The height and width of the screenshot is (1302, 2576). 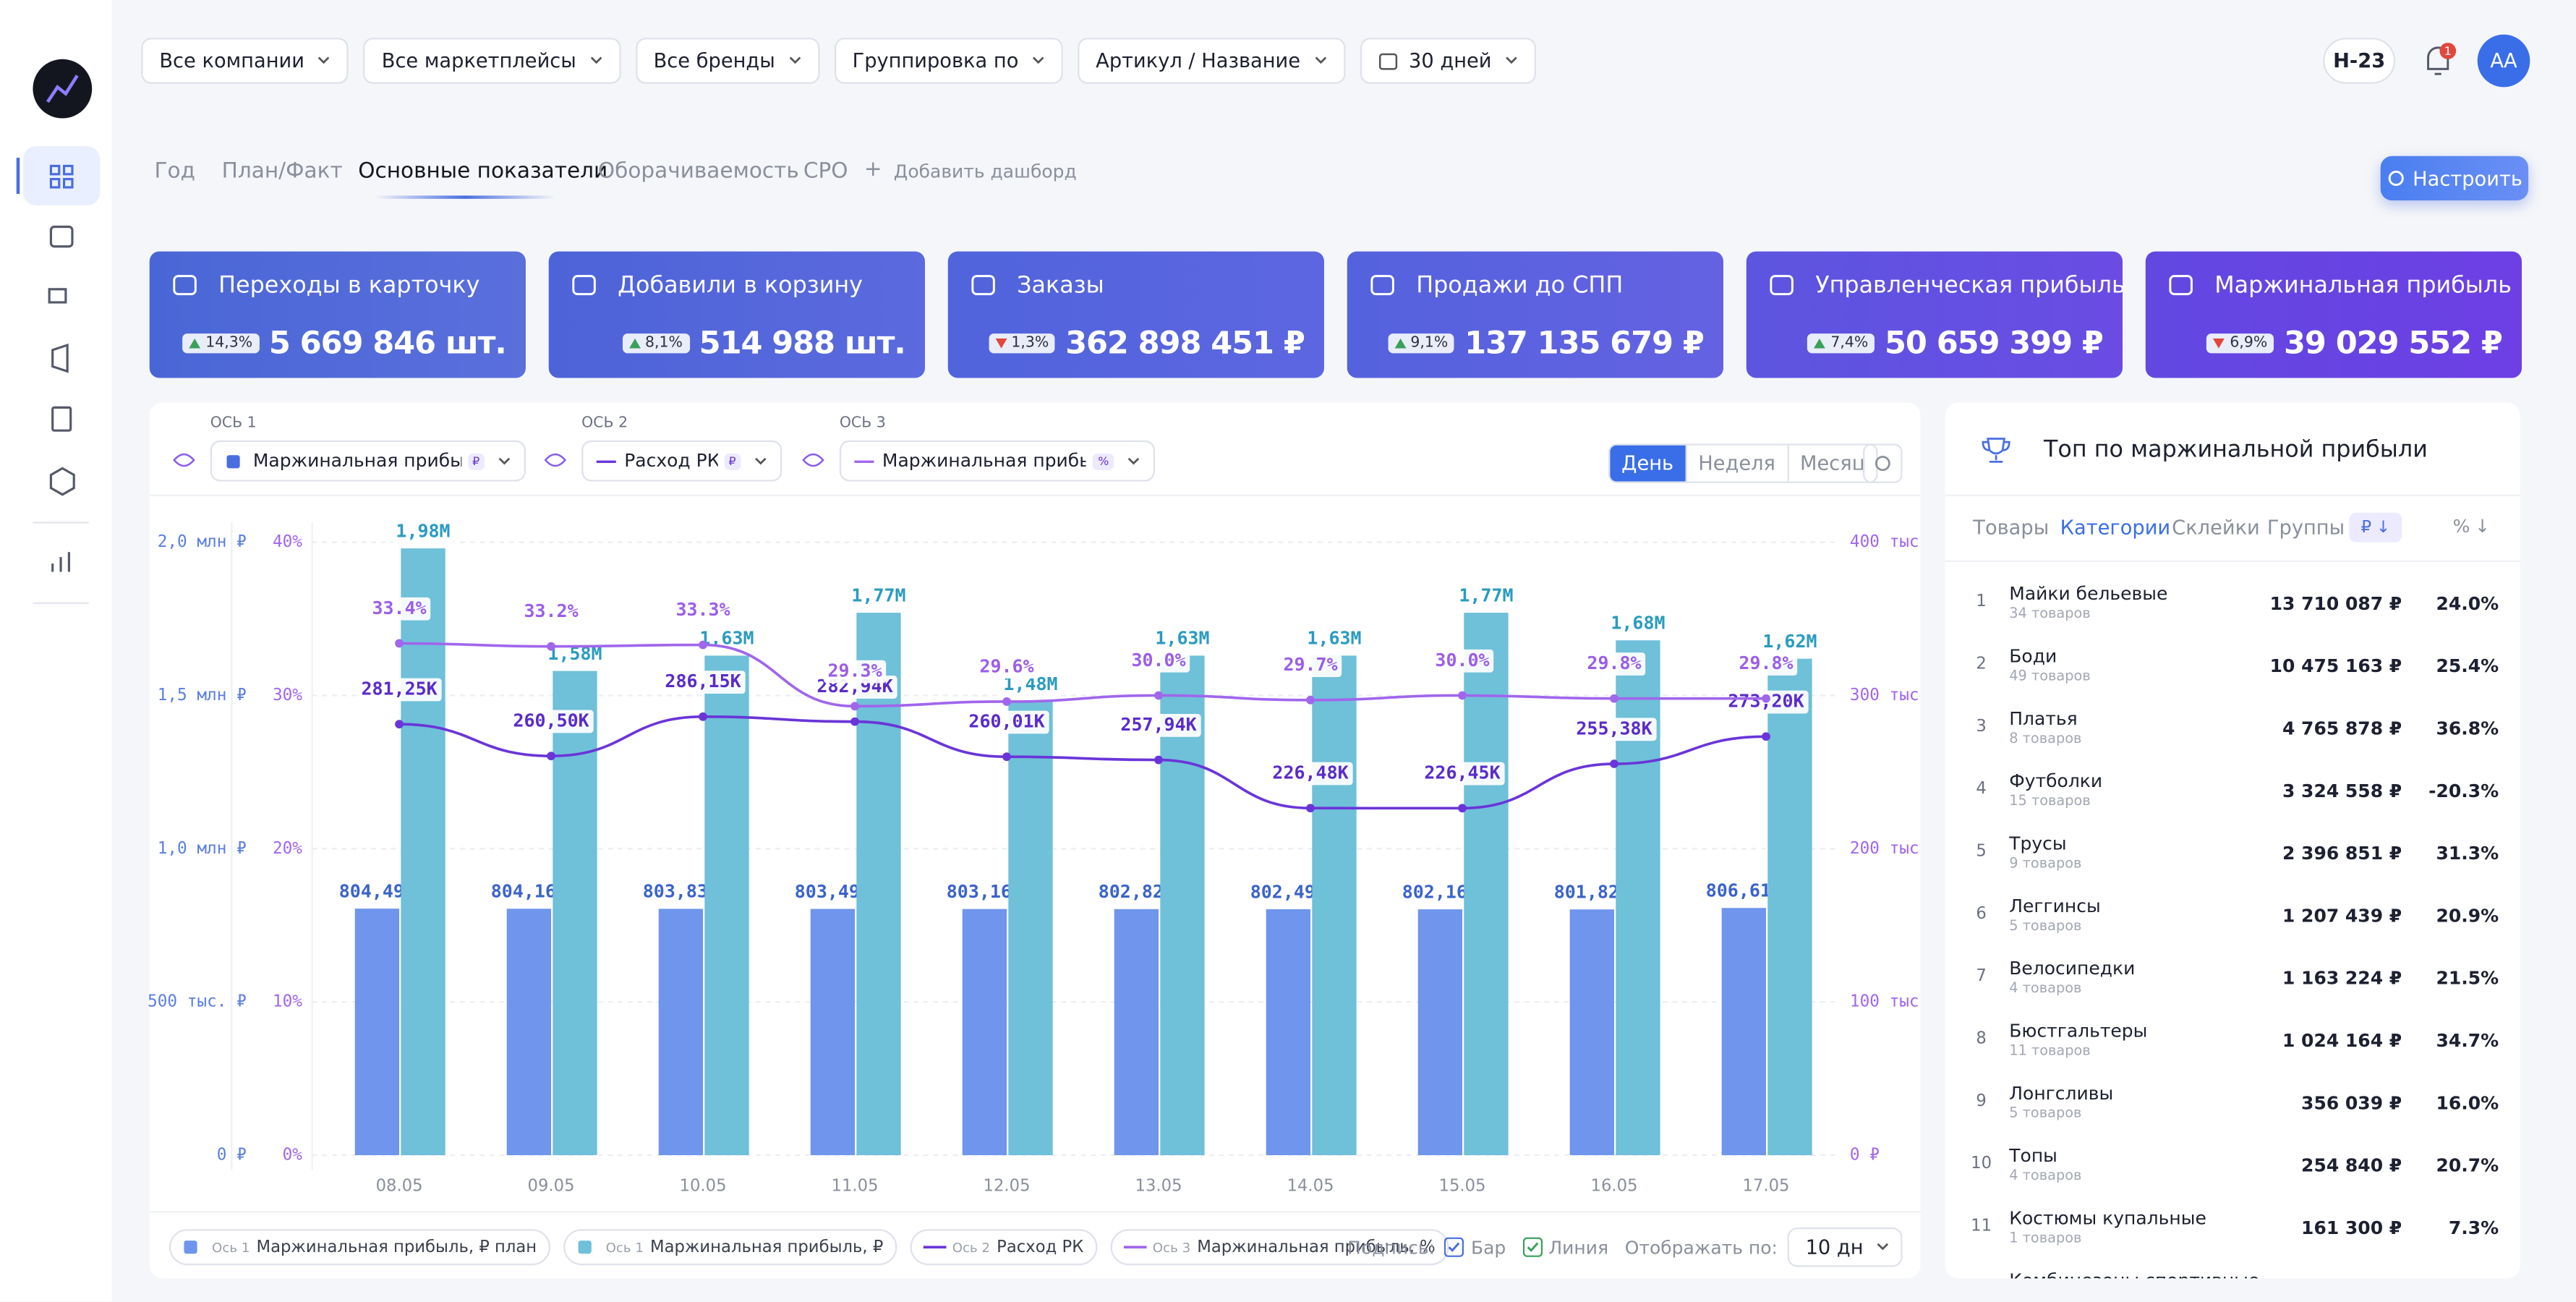 What do you see at coordinates (1448, 61) in the screenshot?
I see `filter-dropdown: 30 дней` at bounding box center [1448, 61].